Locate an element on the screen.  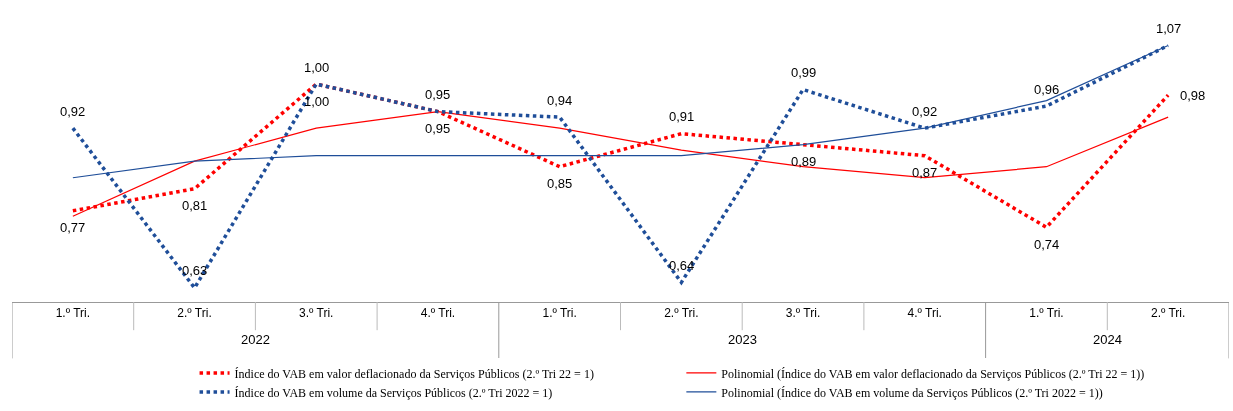
text: 2023 is located at coordinates (742, 339).